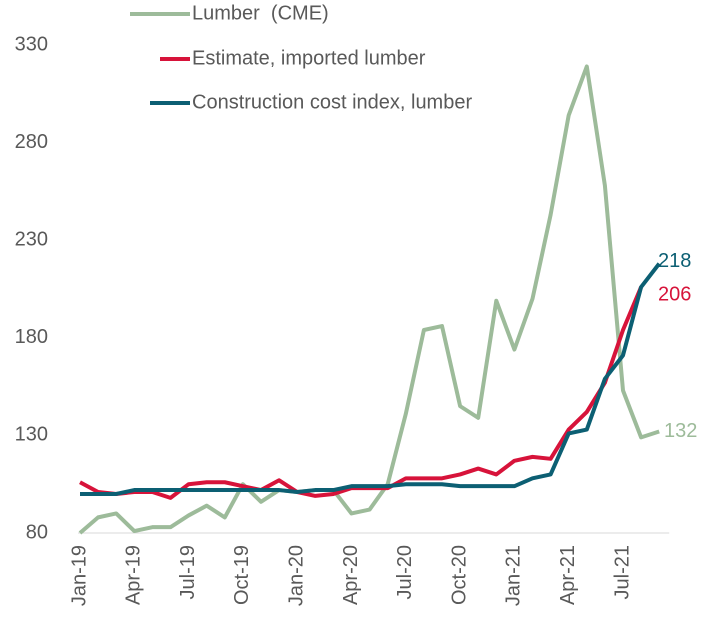  Describe the element at coordinates (351, 575) in the screenshot. I see `x-tick-label: Apr-20` at that location.